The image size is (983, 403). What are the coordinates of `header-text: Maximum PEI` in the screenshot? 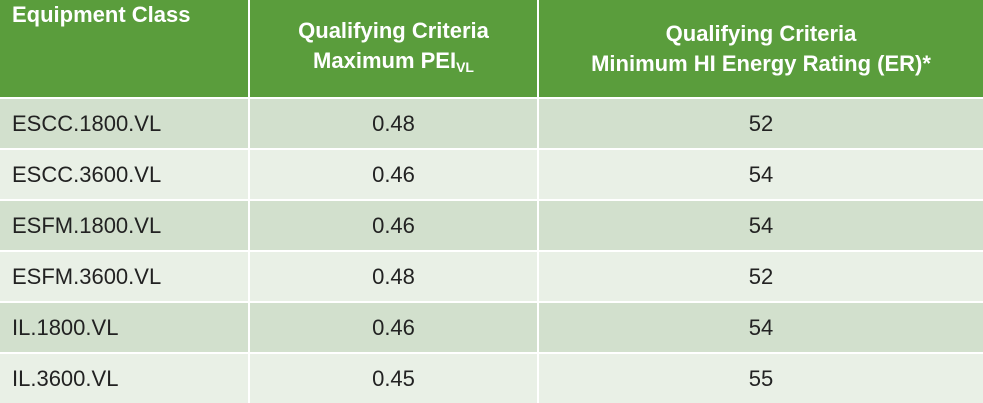 It's located at (385, 60).